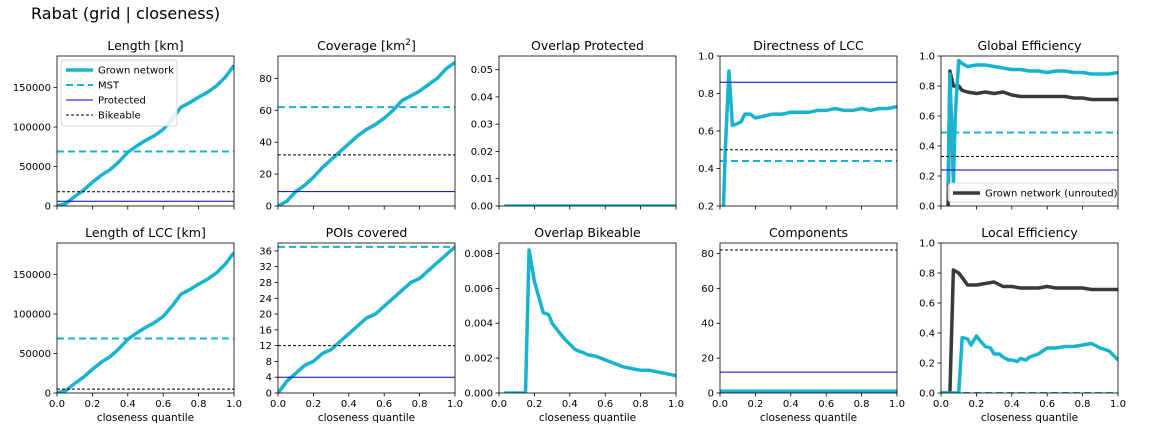 This screenshot has height=432, width=1152. Describe the element at coordinates (478, 324) in the screenshot. I see `y-tick-label: 0.004` at that location.